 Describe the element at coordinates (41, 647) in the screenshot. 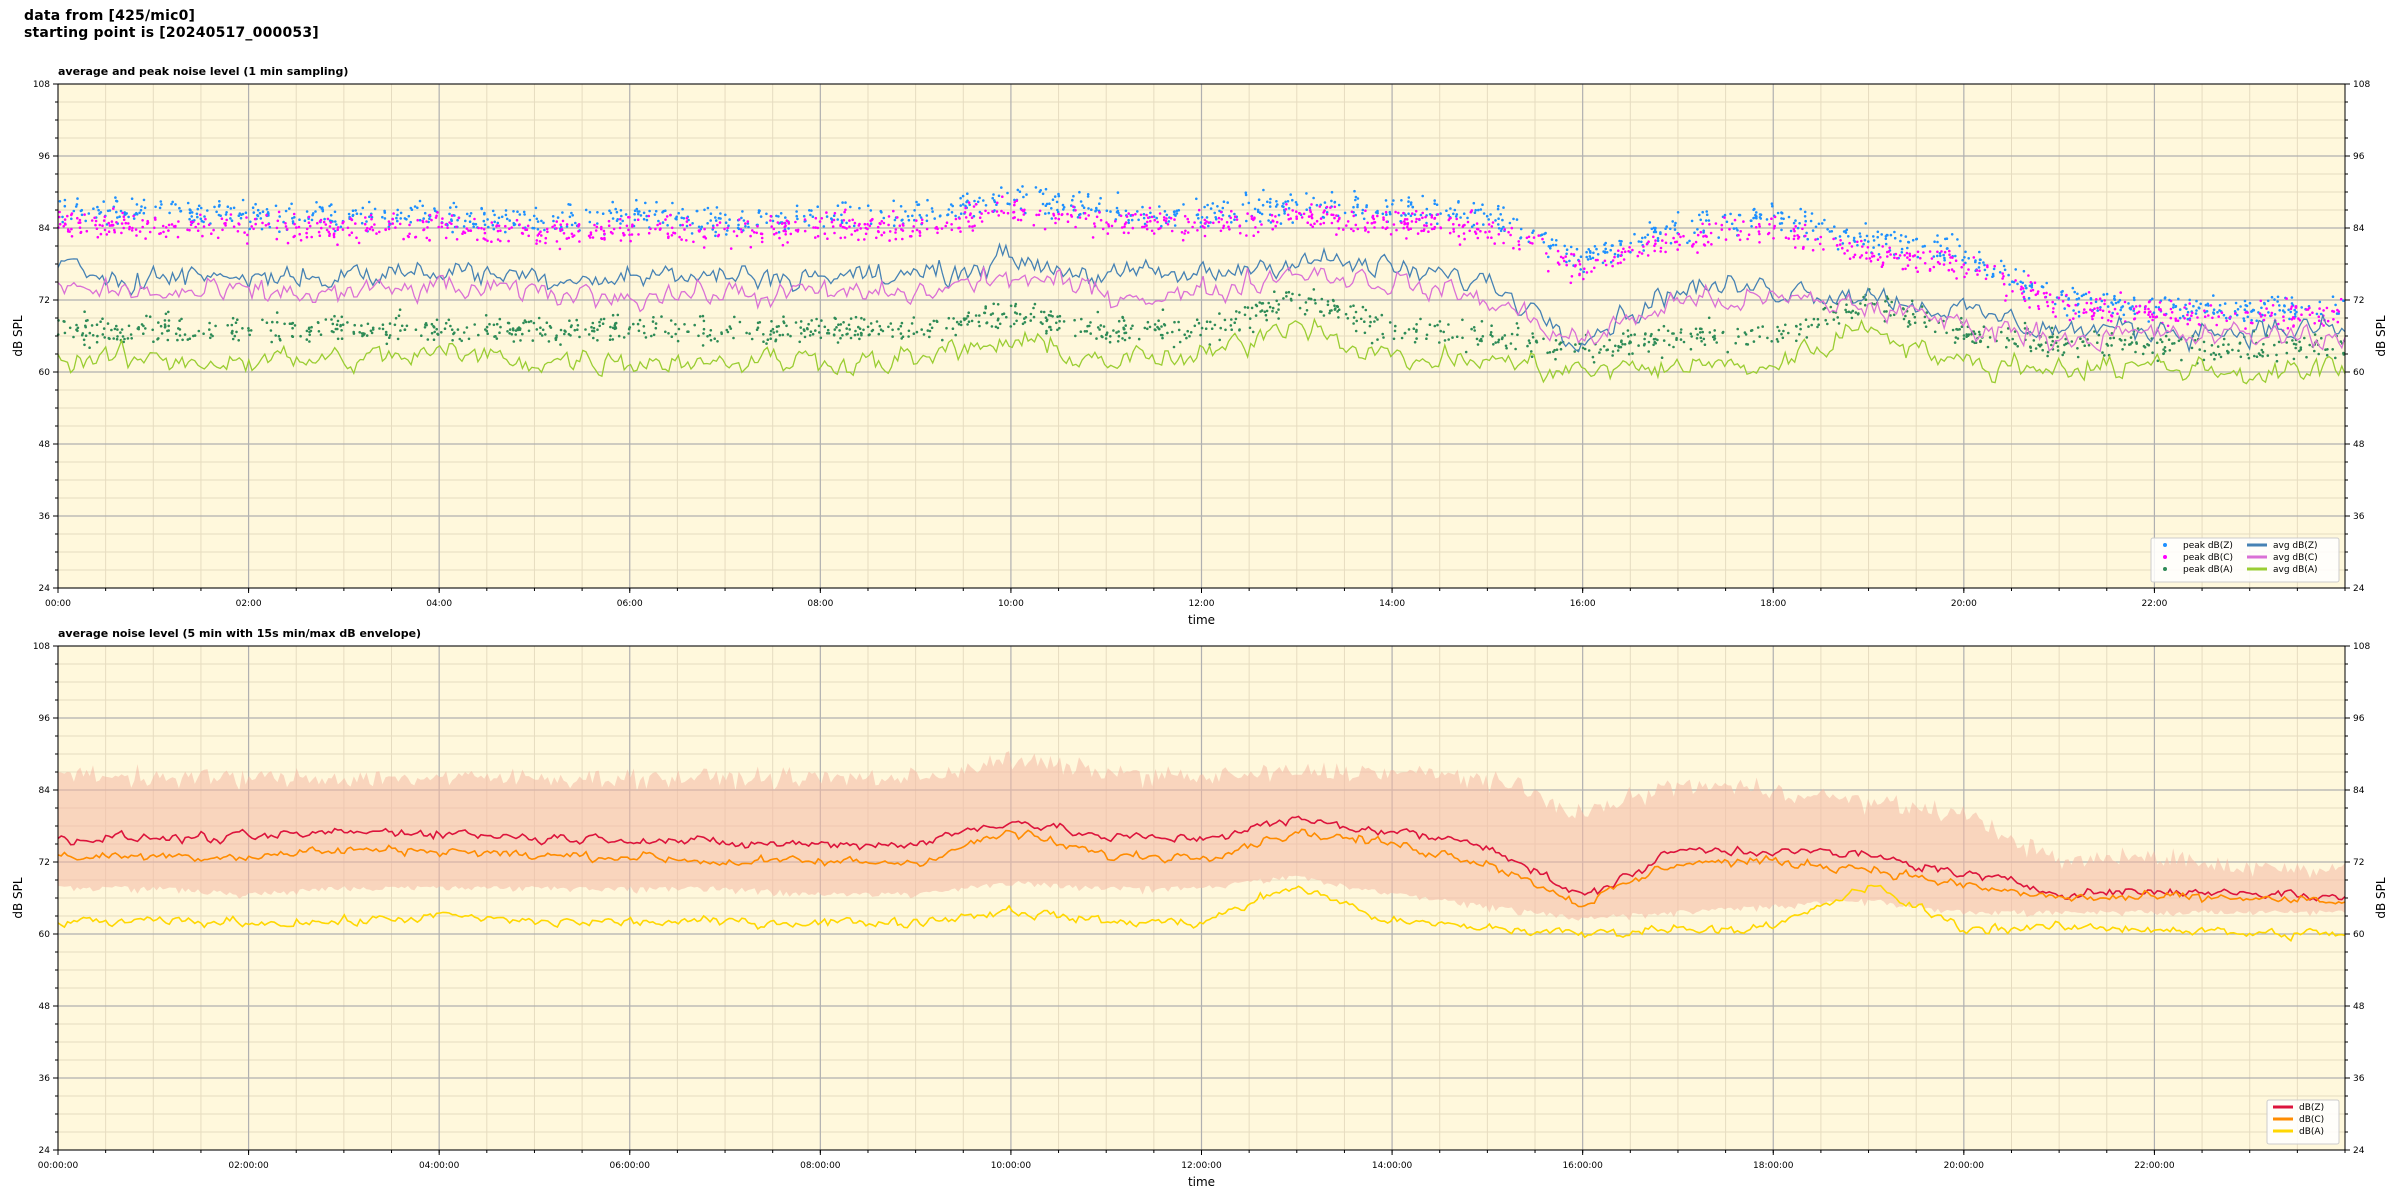

I see `y-tick-label: 108` at that location.